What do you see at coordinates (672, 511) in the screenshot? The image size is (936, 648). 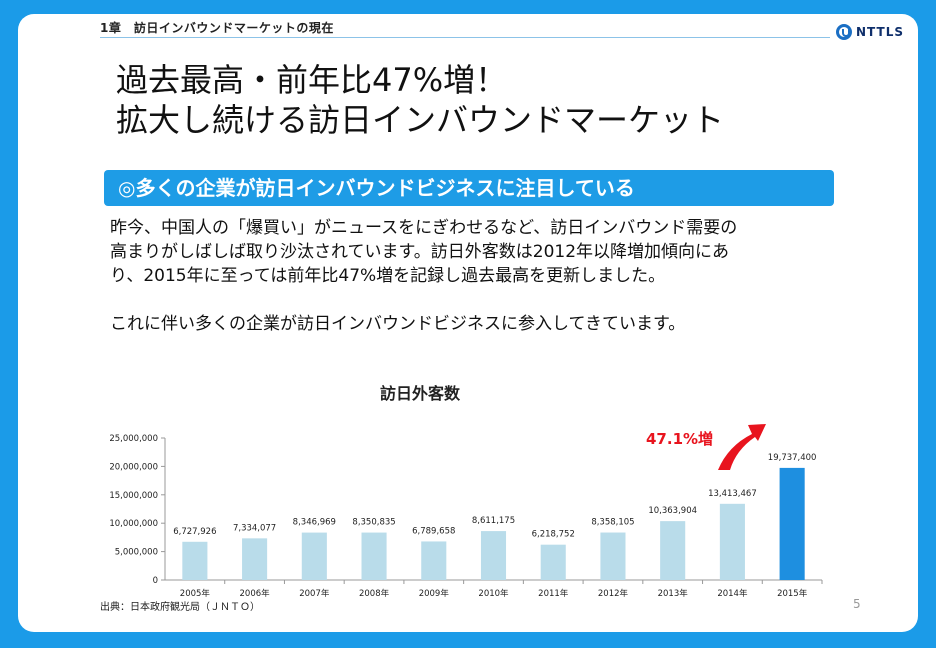 I see `data-label: 10,363,904` at bounding box center [672, 511].